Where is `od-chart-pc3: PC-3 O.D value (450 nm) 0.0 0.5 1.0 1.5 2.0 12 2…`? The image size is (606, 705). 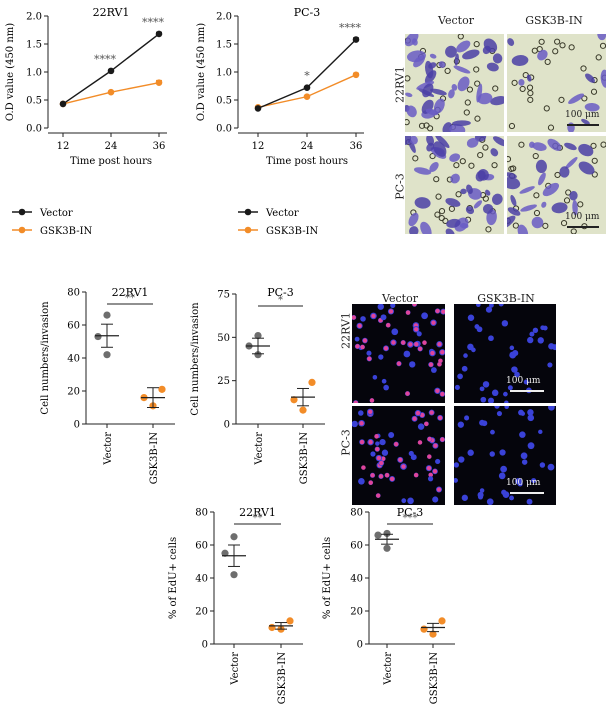 od-chart-pc3: PC-3 O.D value (450 nm) 0.0 0.5 1.0 1.5 2.0 12 2… is located at coordinates (280, 121).